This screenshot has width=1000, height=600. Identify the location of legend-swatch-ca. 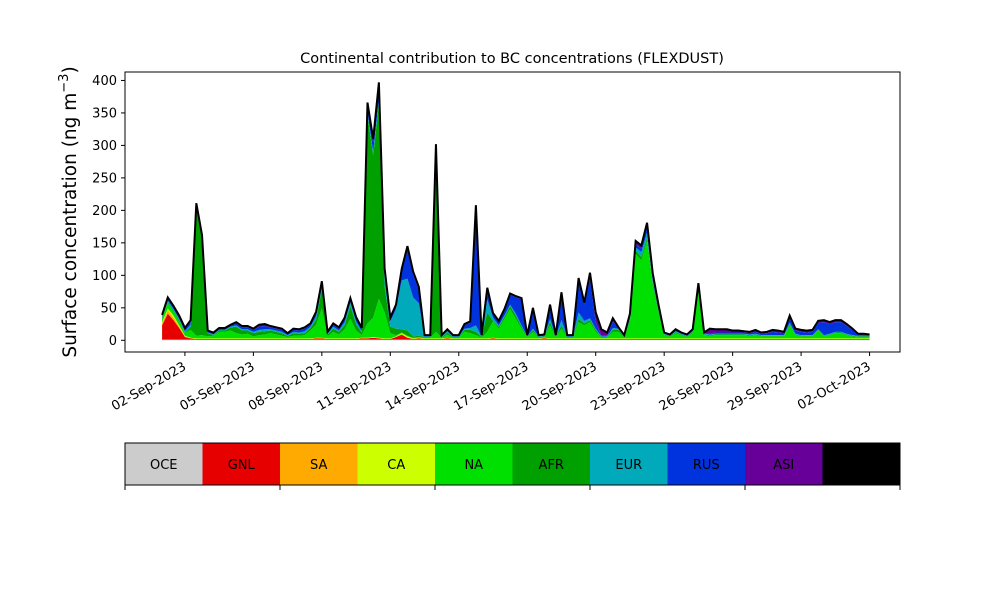
(396, 464).